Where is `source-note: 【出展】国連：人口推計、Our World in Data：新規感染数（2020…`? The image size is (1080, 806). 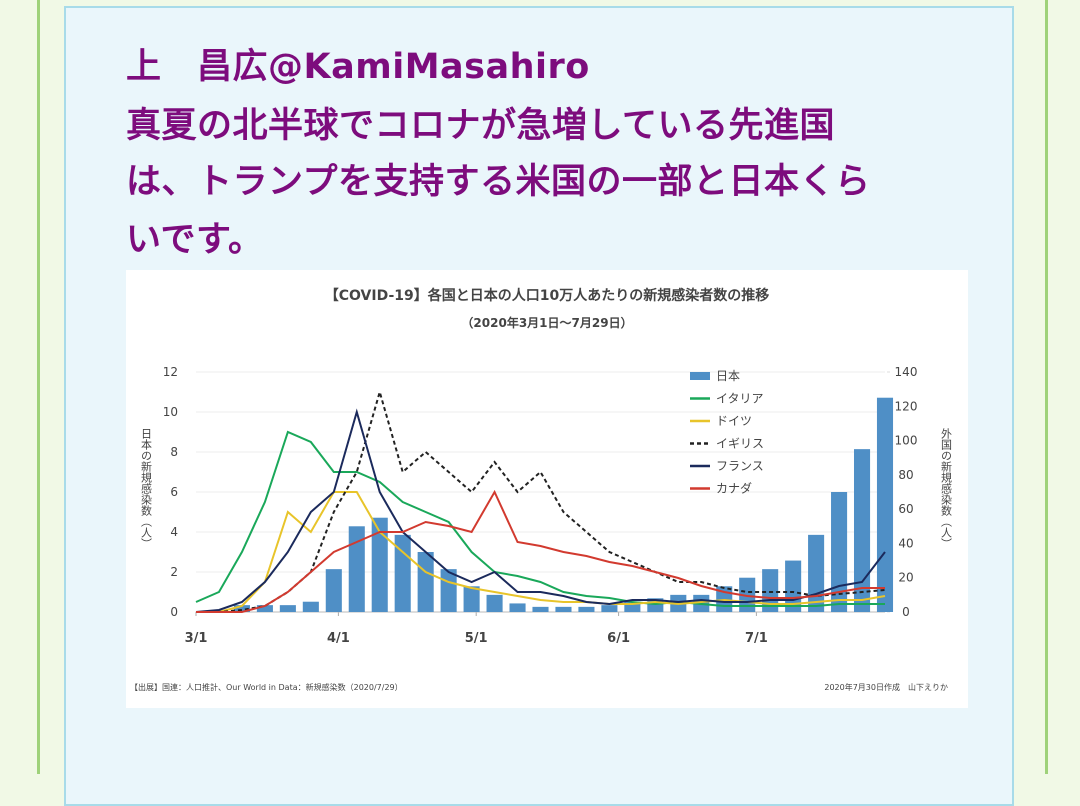
source-note: 【出展】国連：人口推計、Our World in Data：新規感染数（2020… is located at coordinates (266, 687).